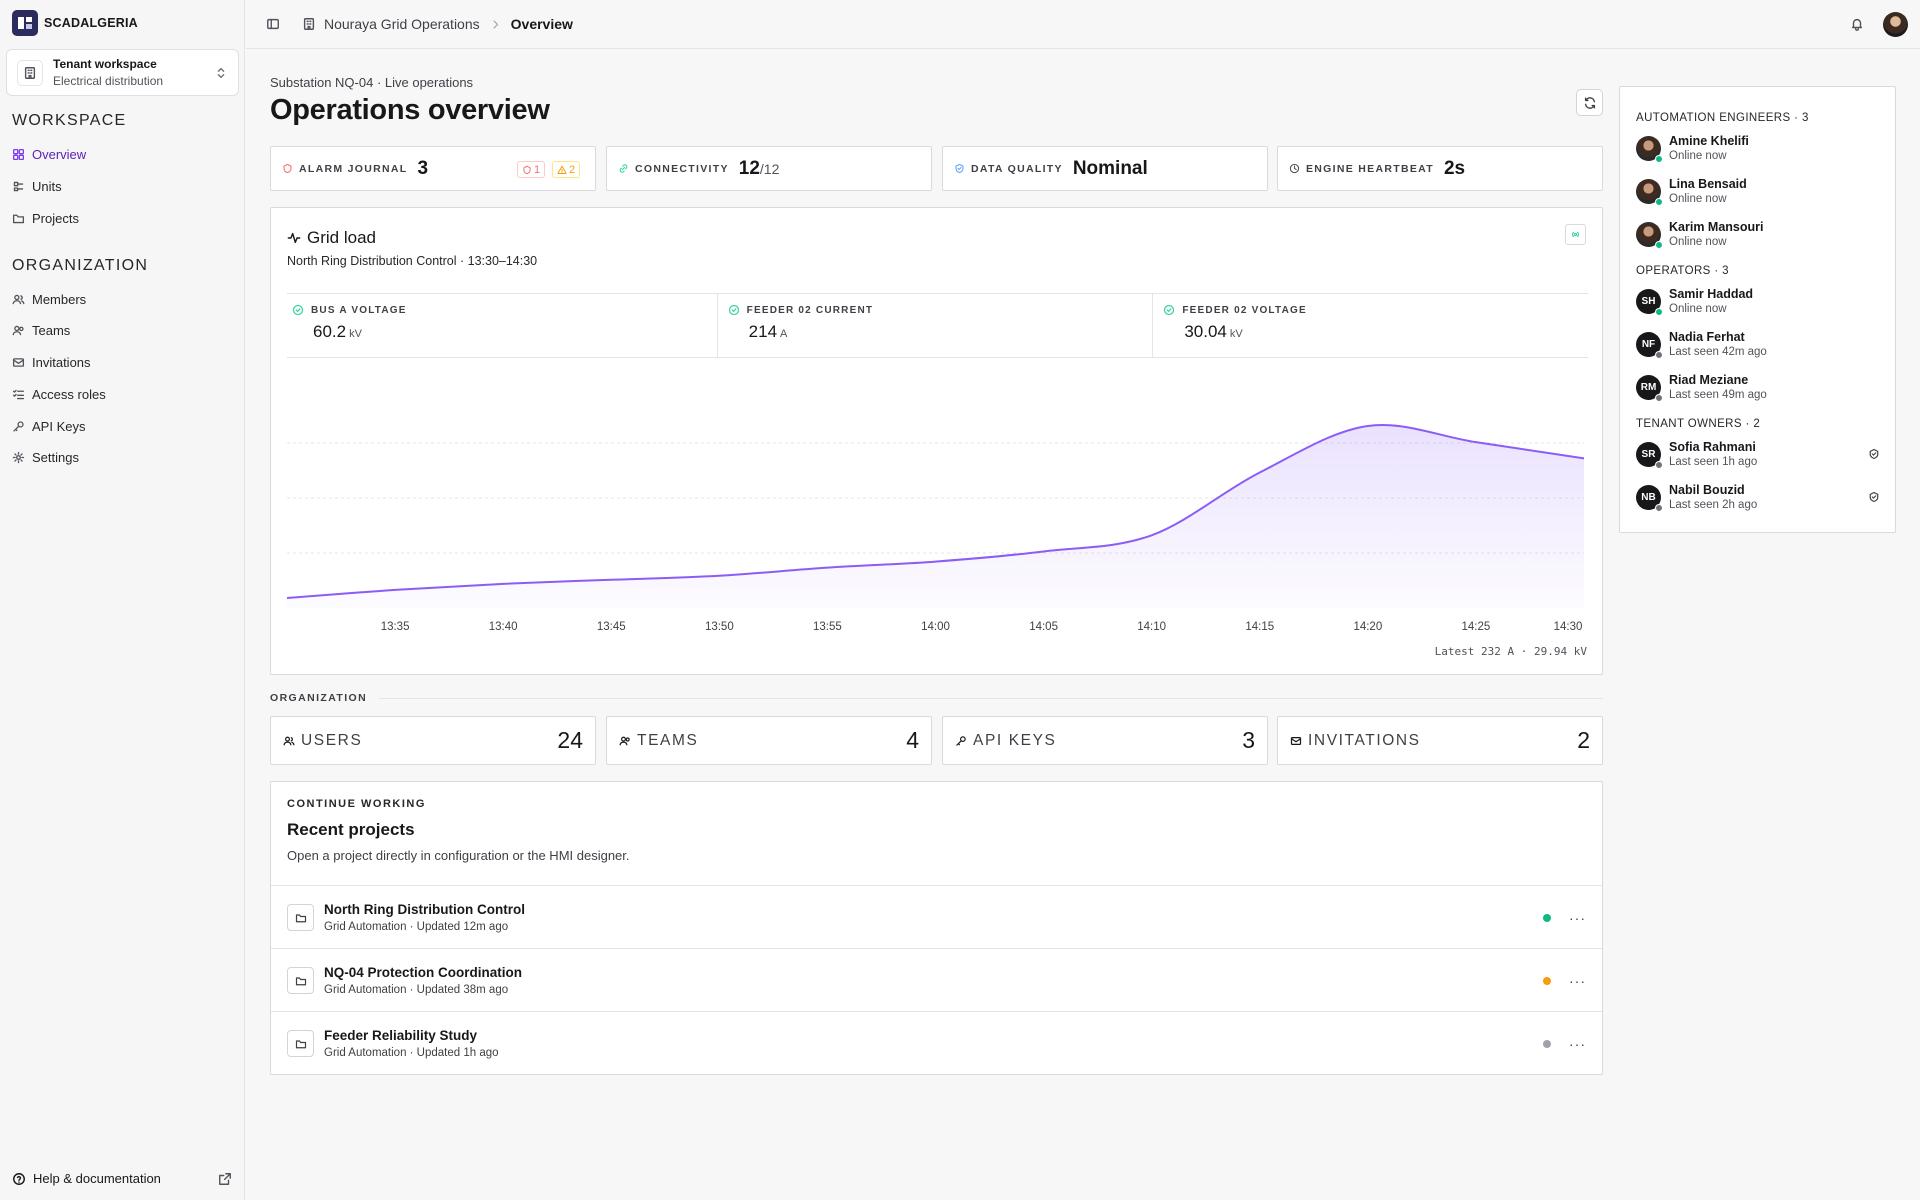 This screenshot has width=1920, height=1200. What do you see at coordinates (1440, 168) in the screenshot?
I see `engine-heartbeat-card: ENGINE HEARTBEAT 2s` at bounding box center [1440, 168].